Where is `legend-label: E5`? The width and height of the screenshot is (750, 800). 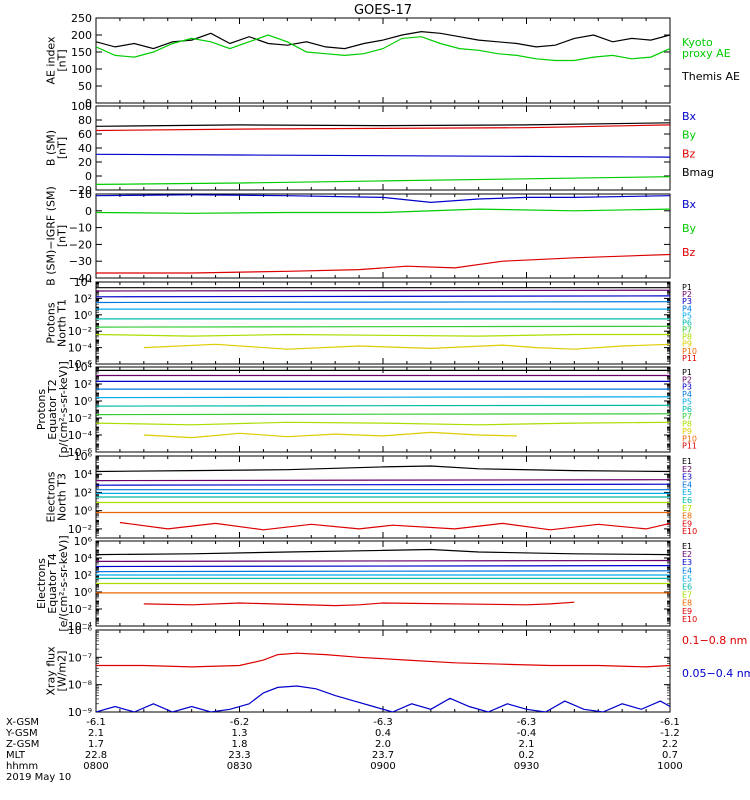
legend-label: E5 is located at coordinates (687, 492).